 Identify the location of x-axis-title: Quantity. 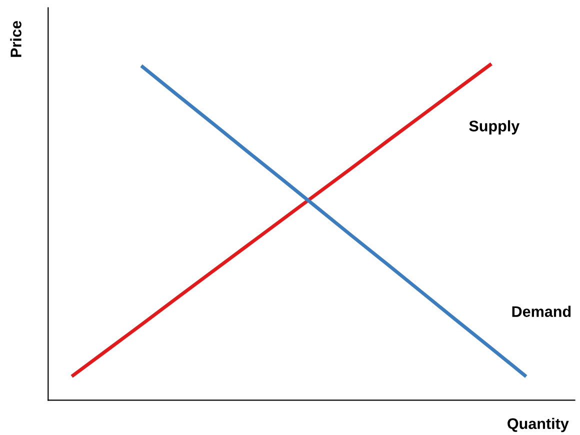
(538, 425).